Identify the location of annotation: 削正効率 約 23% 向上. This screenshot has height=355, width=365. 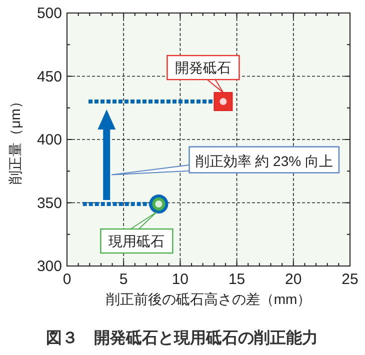
(264, 160).